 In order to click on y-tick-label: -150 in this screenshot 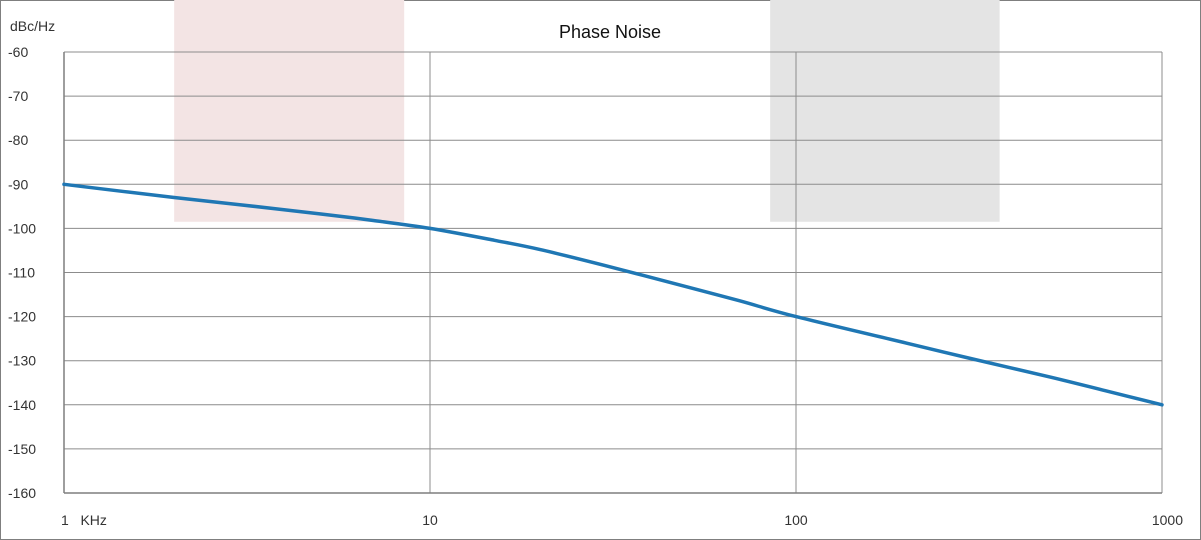, I will do `click(22, 449)`.